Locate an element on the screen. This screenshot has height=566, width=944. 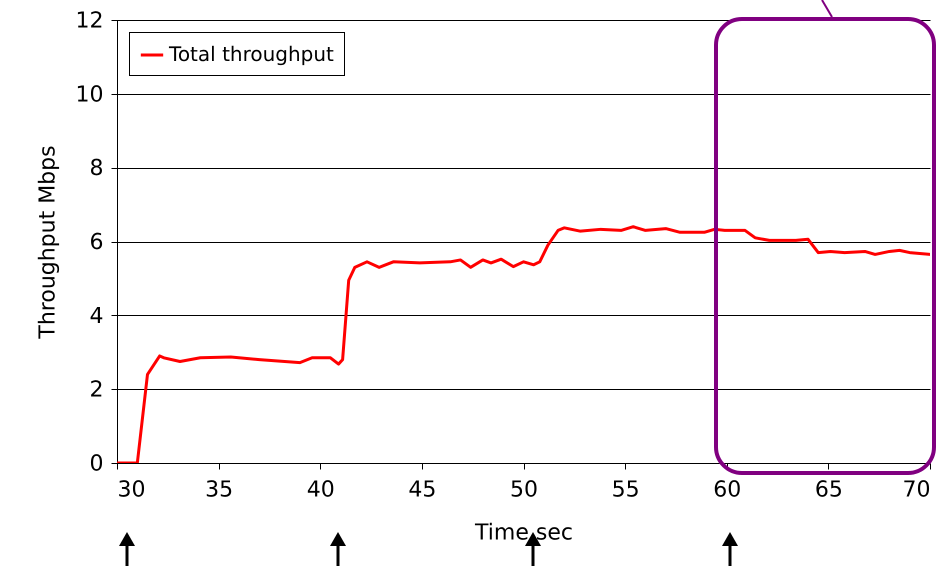
y-tick-label: 12 is located at coordinates (90, 21).